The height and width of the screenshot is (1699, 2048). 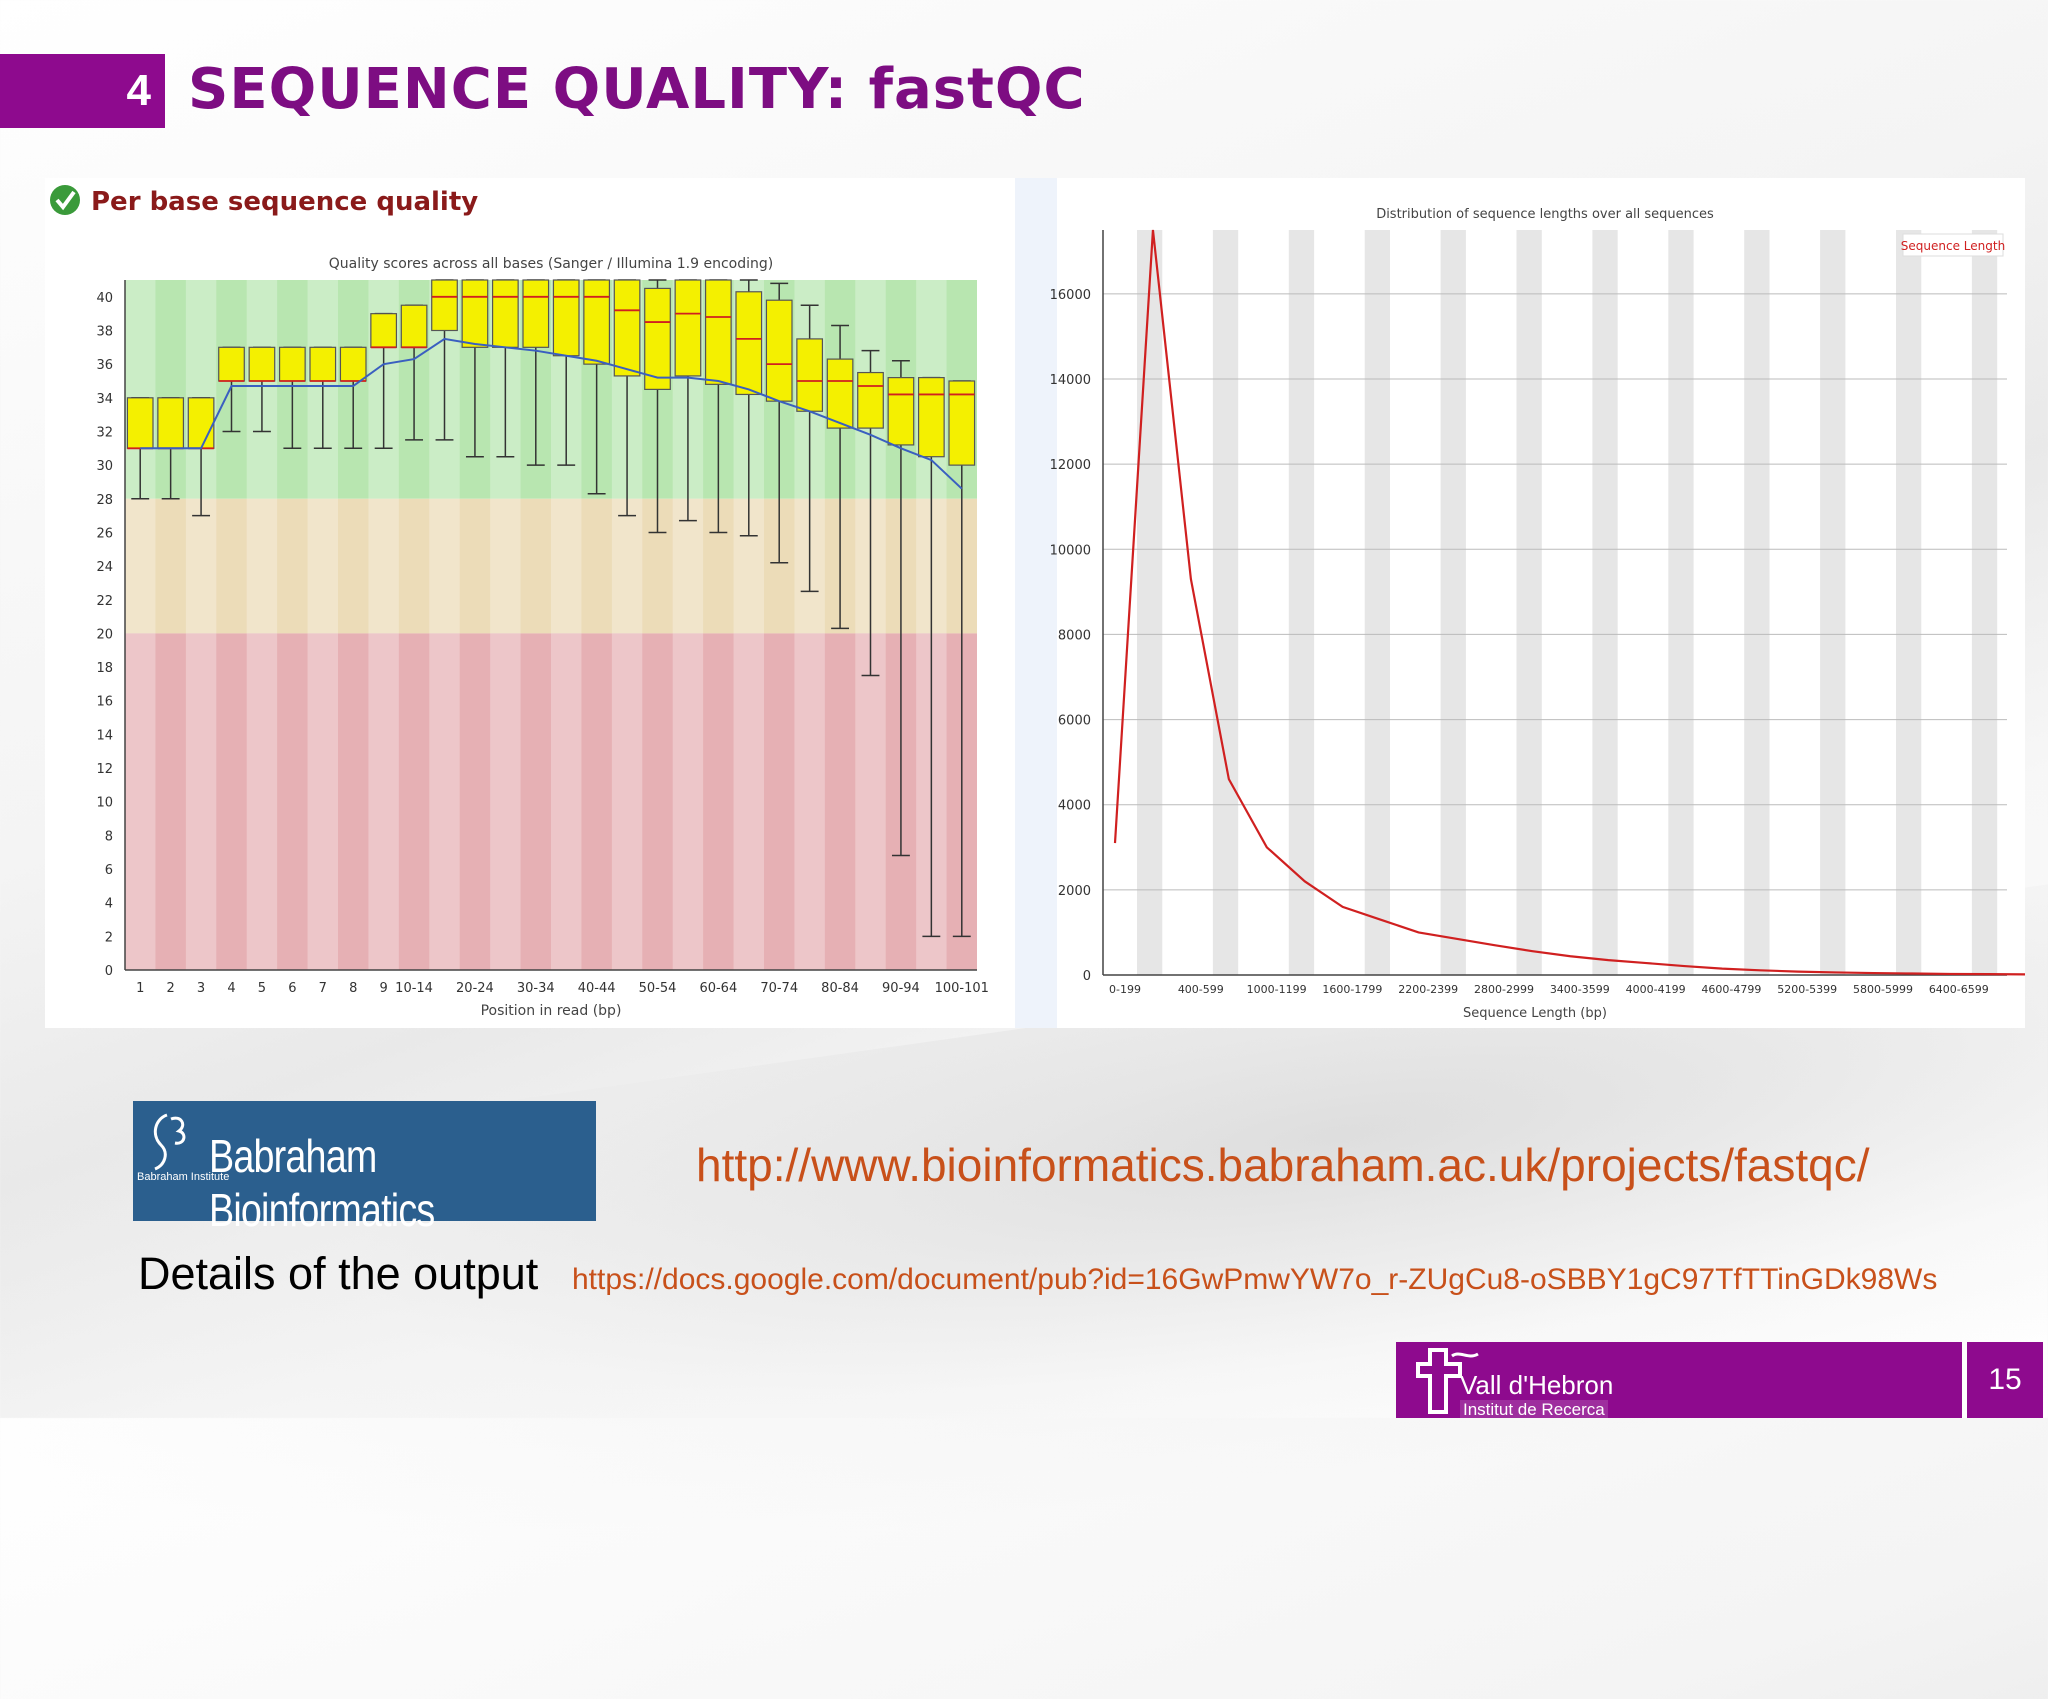 I want to click on babraham-name: Babraham Bioinformatics, so click(x=322, y=1183).